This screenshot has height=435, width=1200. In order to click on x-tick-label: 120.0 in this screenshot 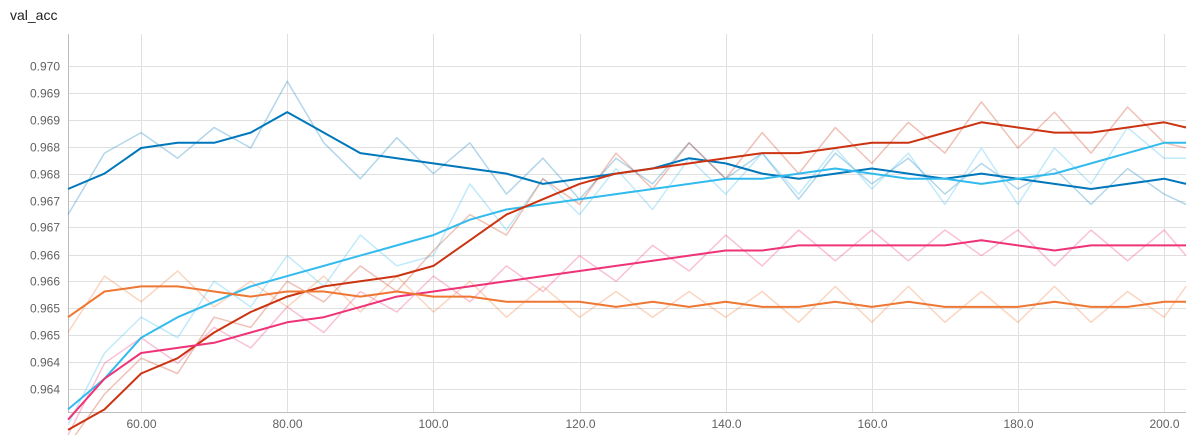, I will do `click(580, 424)`.